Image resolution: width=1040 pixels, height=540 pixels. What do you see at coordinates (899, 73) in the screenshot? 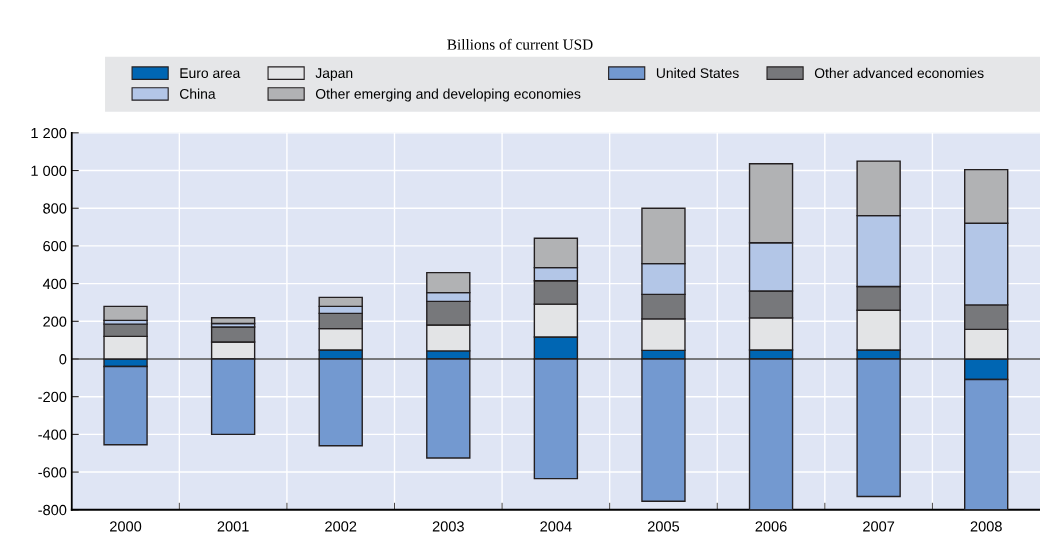
I see `legend-label: Other advanced economies` at bounding box center [899, 73].